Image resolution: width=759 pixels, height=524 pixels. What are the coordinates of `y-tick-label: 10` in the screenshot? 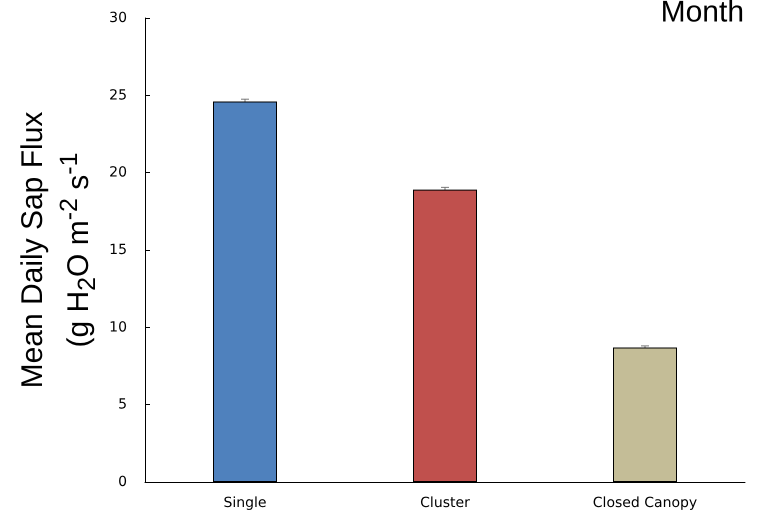 It's located at (118, 327).